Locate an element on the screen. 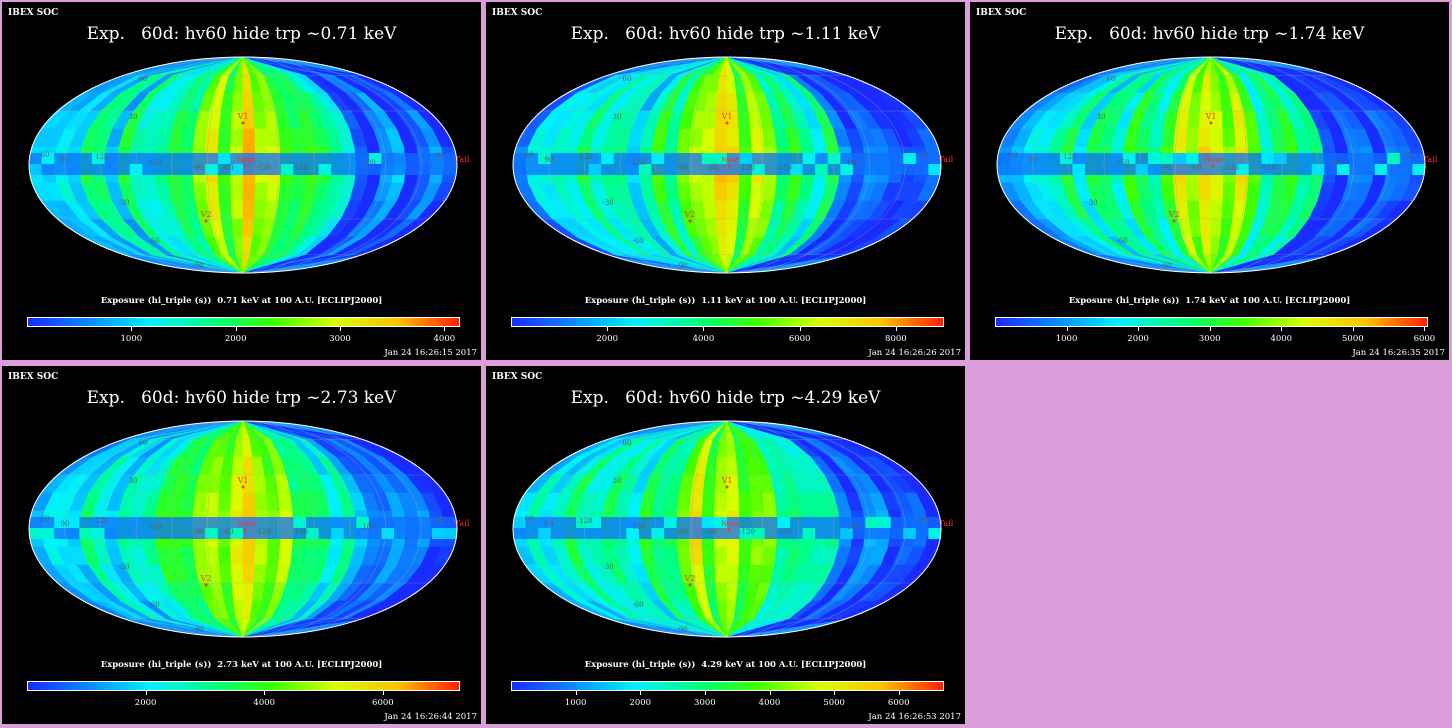 The image size is (1452, 728). v2-label: V2 is located at coordinates (206, 214).